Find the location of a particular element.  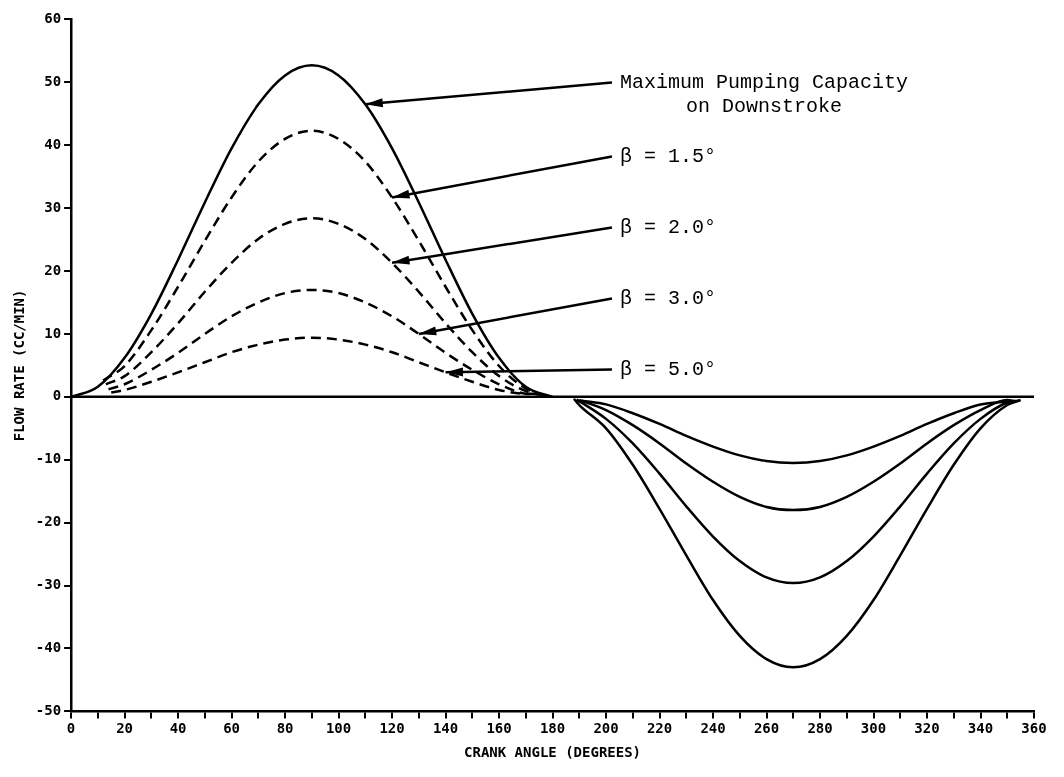

x-tick-label: 160 is located at coordinates (499, 728).